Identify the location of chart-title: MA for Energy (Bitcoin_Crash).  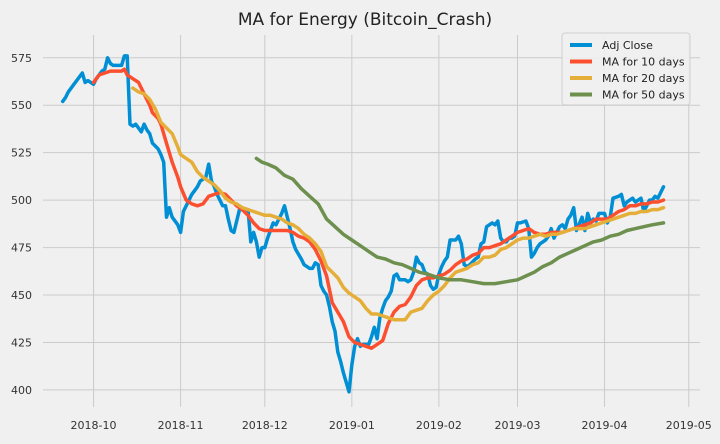
(365, 20).